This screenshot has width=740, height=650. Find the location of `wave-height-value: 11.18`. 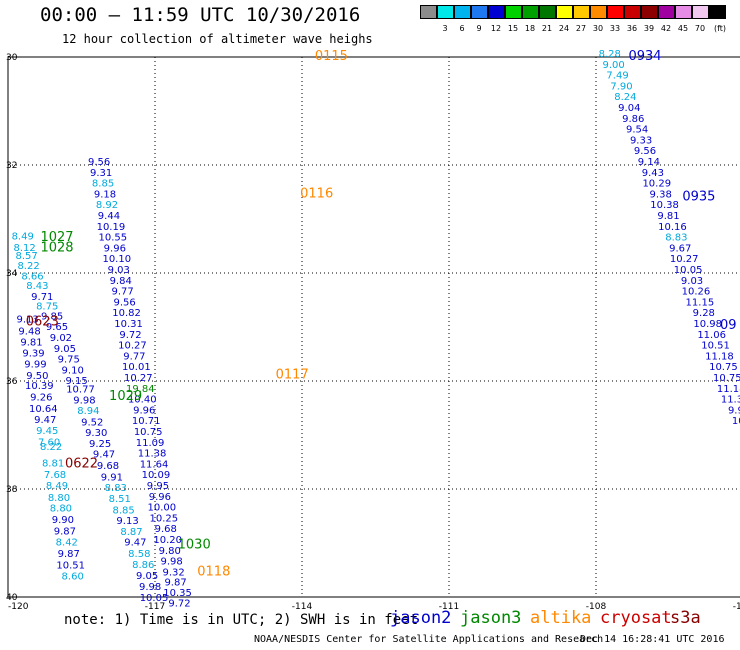

wave-height-value: 11.18 is located at coordinates (719, 356).